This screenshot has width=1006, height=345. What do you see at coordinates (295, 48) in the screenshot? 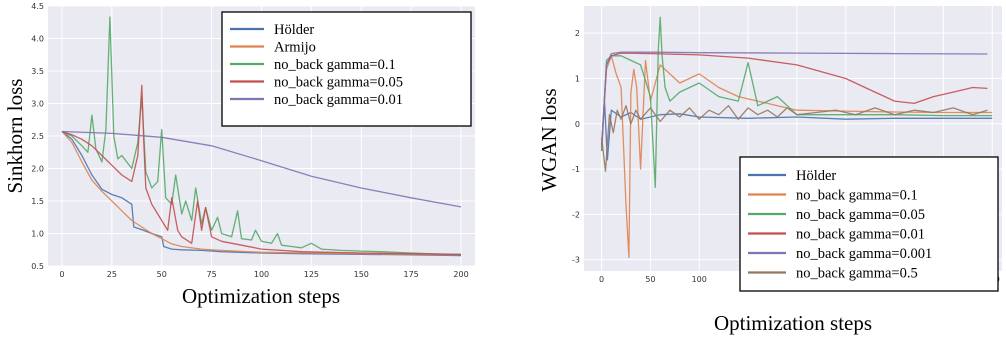
I see `left-legend-label-2: Armijo` at bounding box center [295, 48].